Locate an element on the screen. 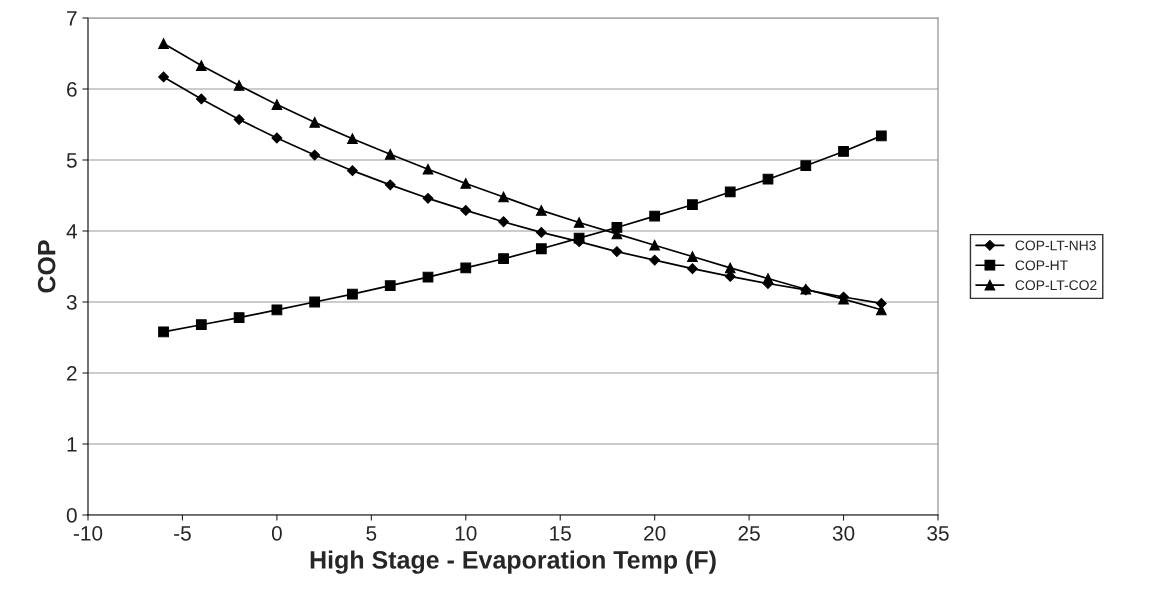 The image size is (1149, 598). y-tick-label: 4 is located at coordinates (71, 231).